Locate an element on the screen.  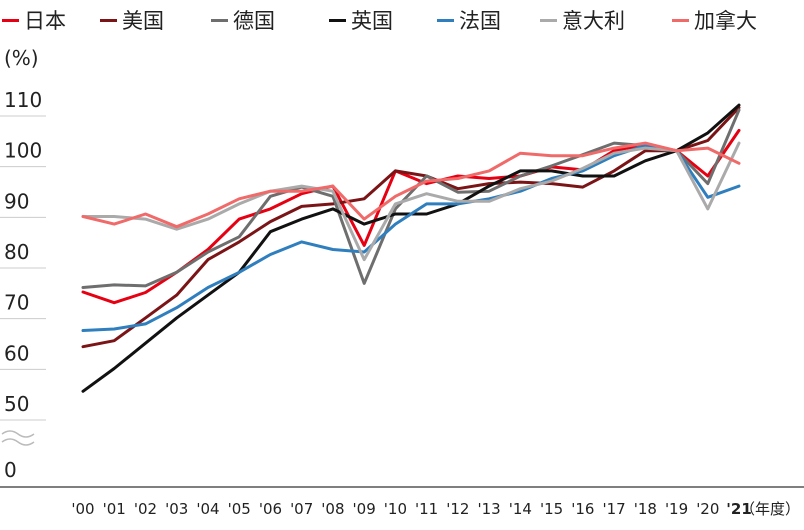
x-tick-label: '05 is located at coordinates (239, 509).